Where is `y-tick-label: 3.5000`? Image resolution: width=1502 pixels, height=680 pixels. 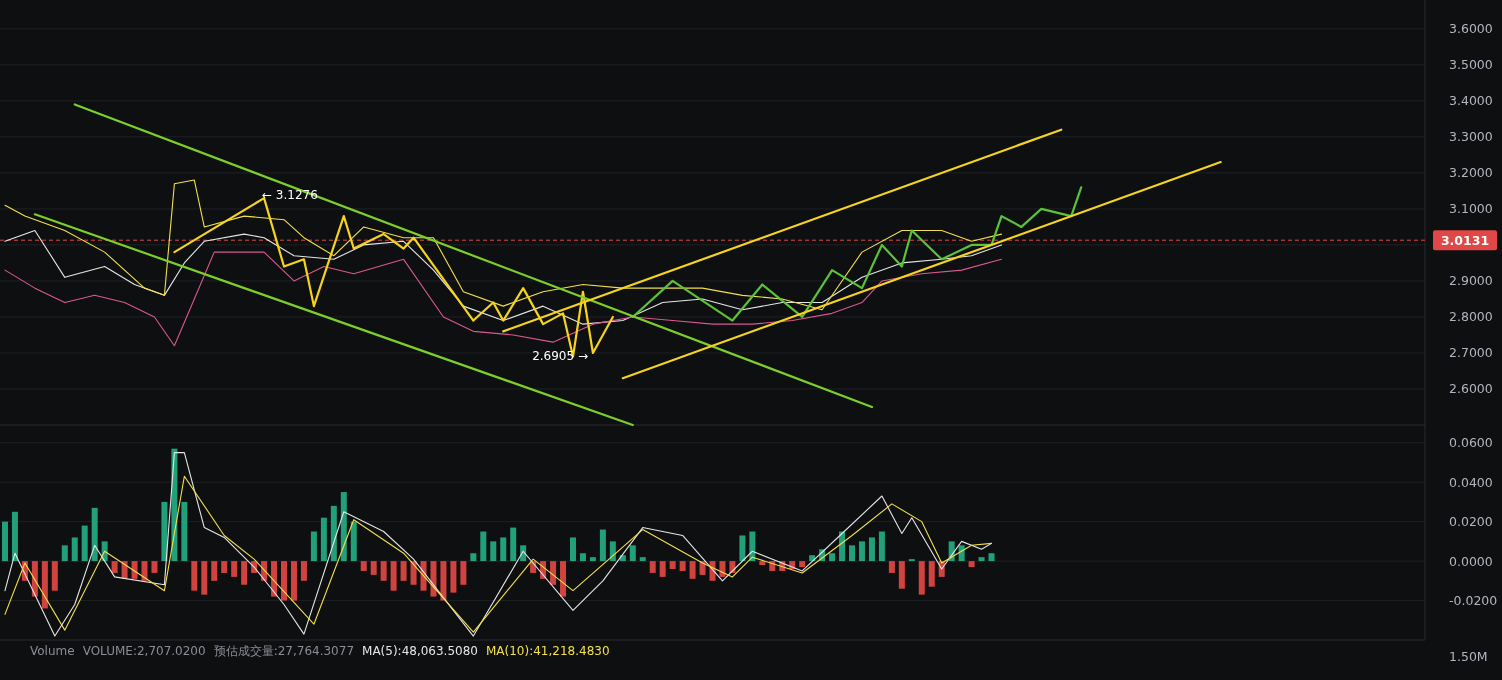 y-tick-label: 3.5000 is located at coordinates (1471, 65).